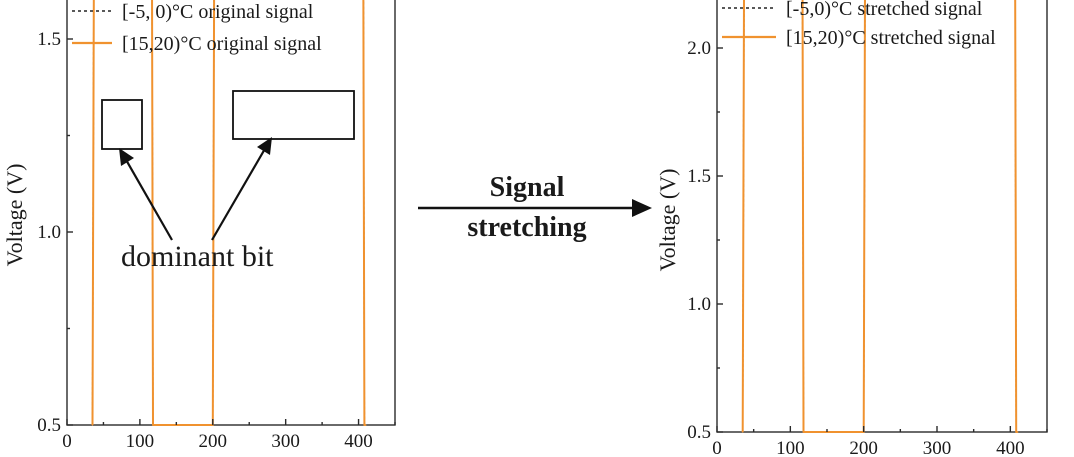  I want to click on left-y-tick-label: 1.0, so click(49, 232).